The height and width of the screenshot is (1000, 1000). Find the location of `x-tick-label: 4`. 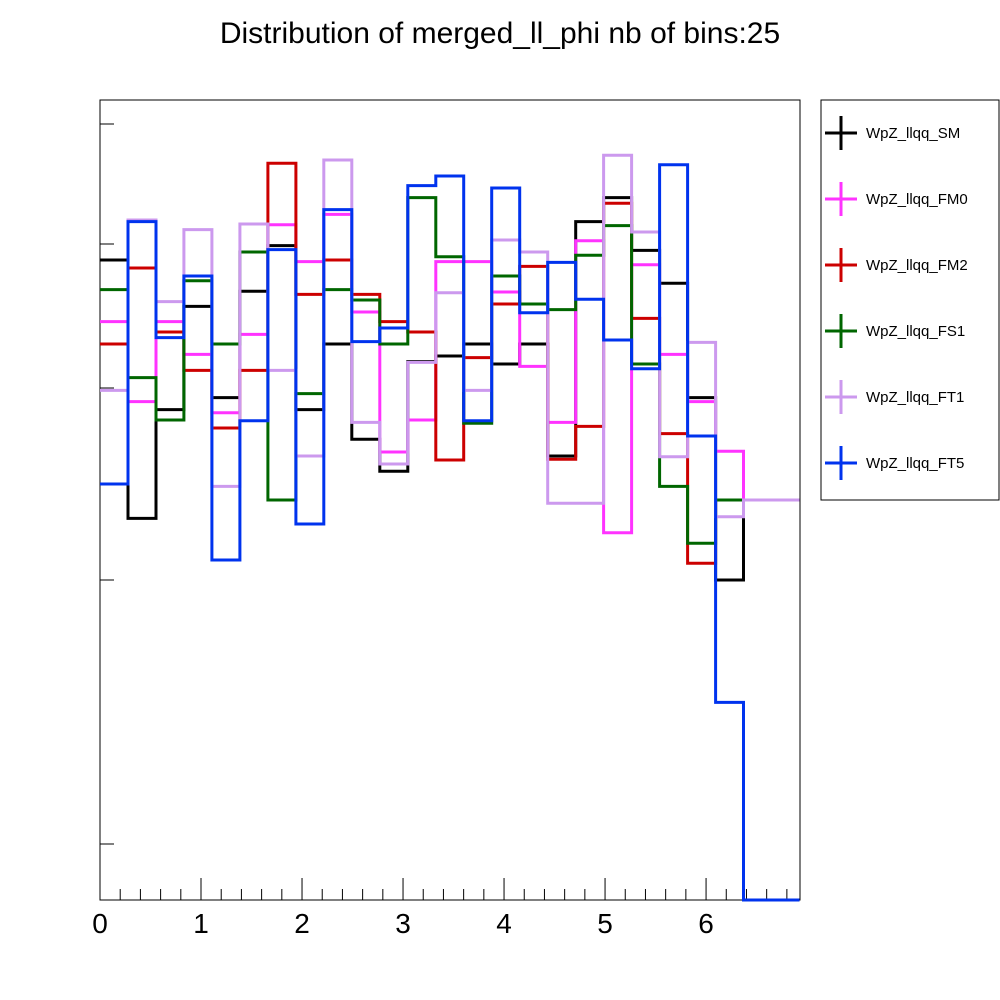

x-tick-label: 4 is located at coordinates (504, 923).